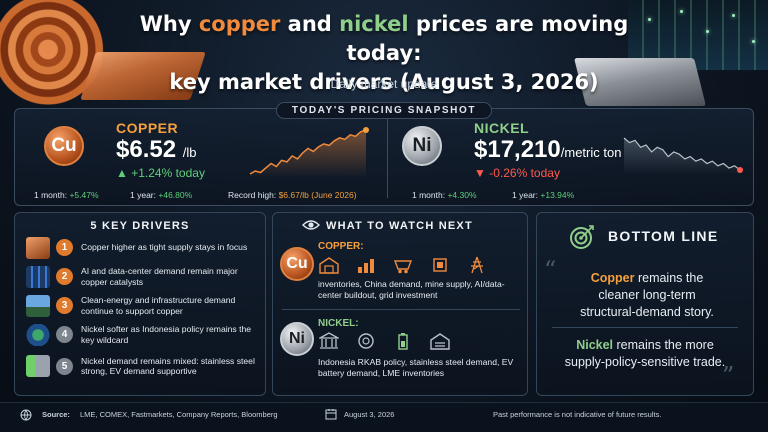 This screenshot has width=768, height=432. What do you see at coordinates (329, 341) in the screenshot?
I see `government-building-icon` at bounding box center [329, 341].